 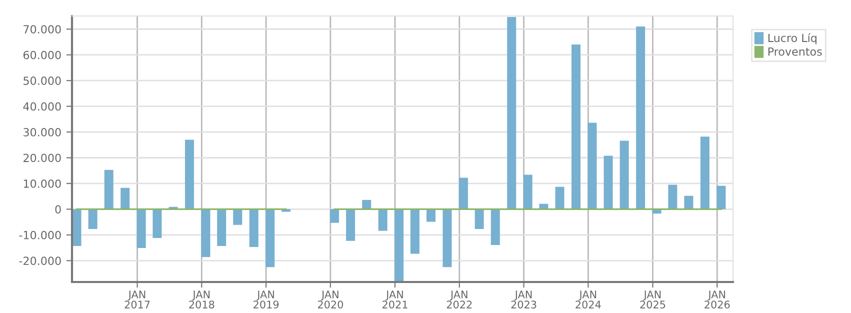 What do you see at coordinates (42, 55) in the screenshot?
I see `y-tick-label: 60.000` at bounding box center [42, 55].